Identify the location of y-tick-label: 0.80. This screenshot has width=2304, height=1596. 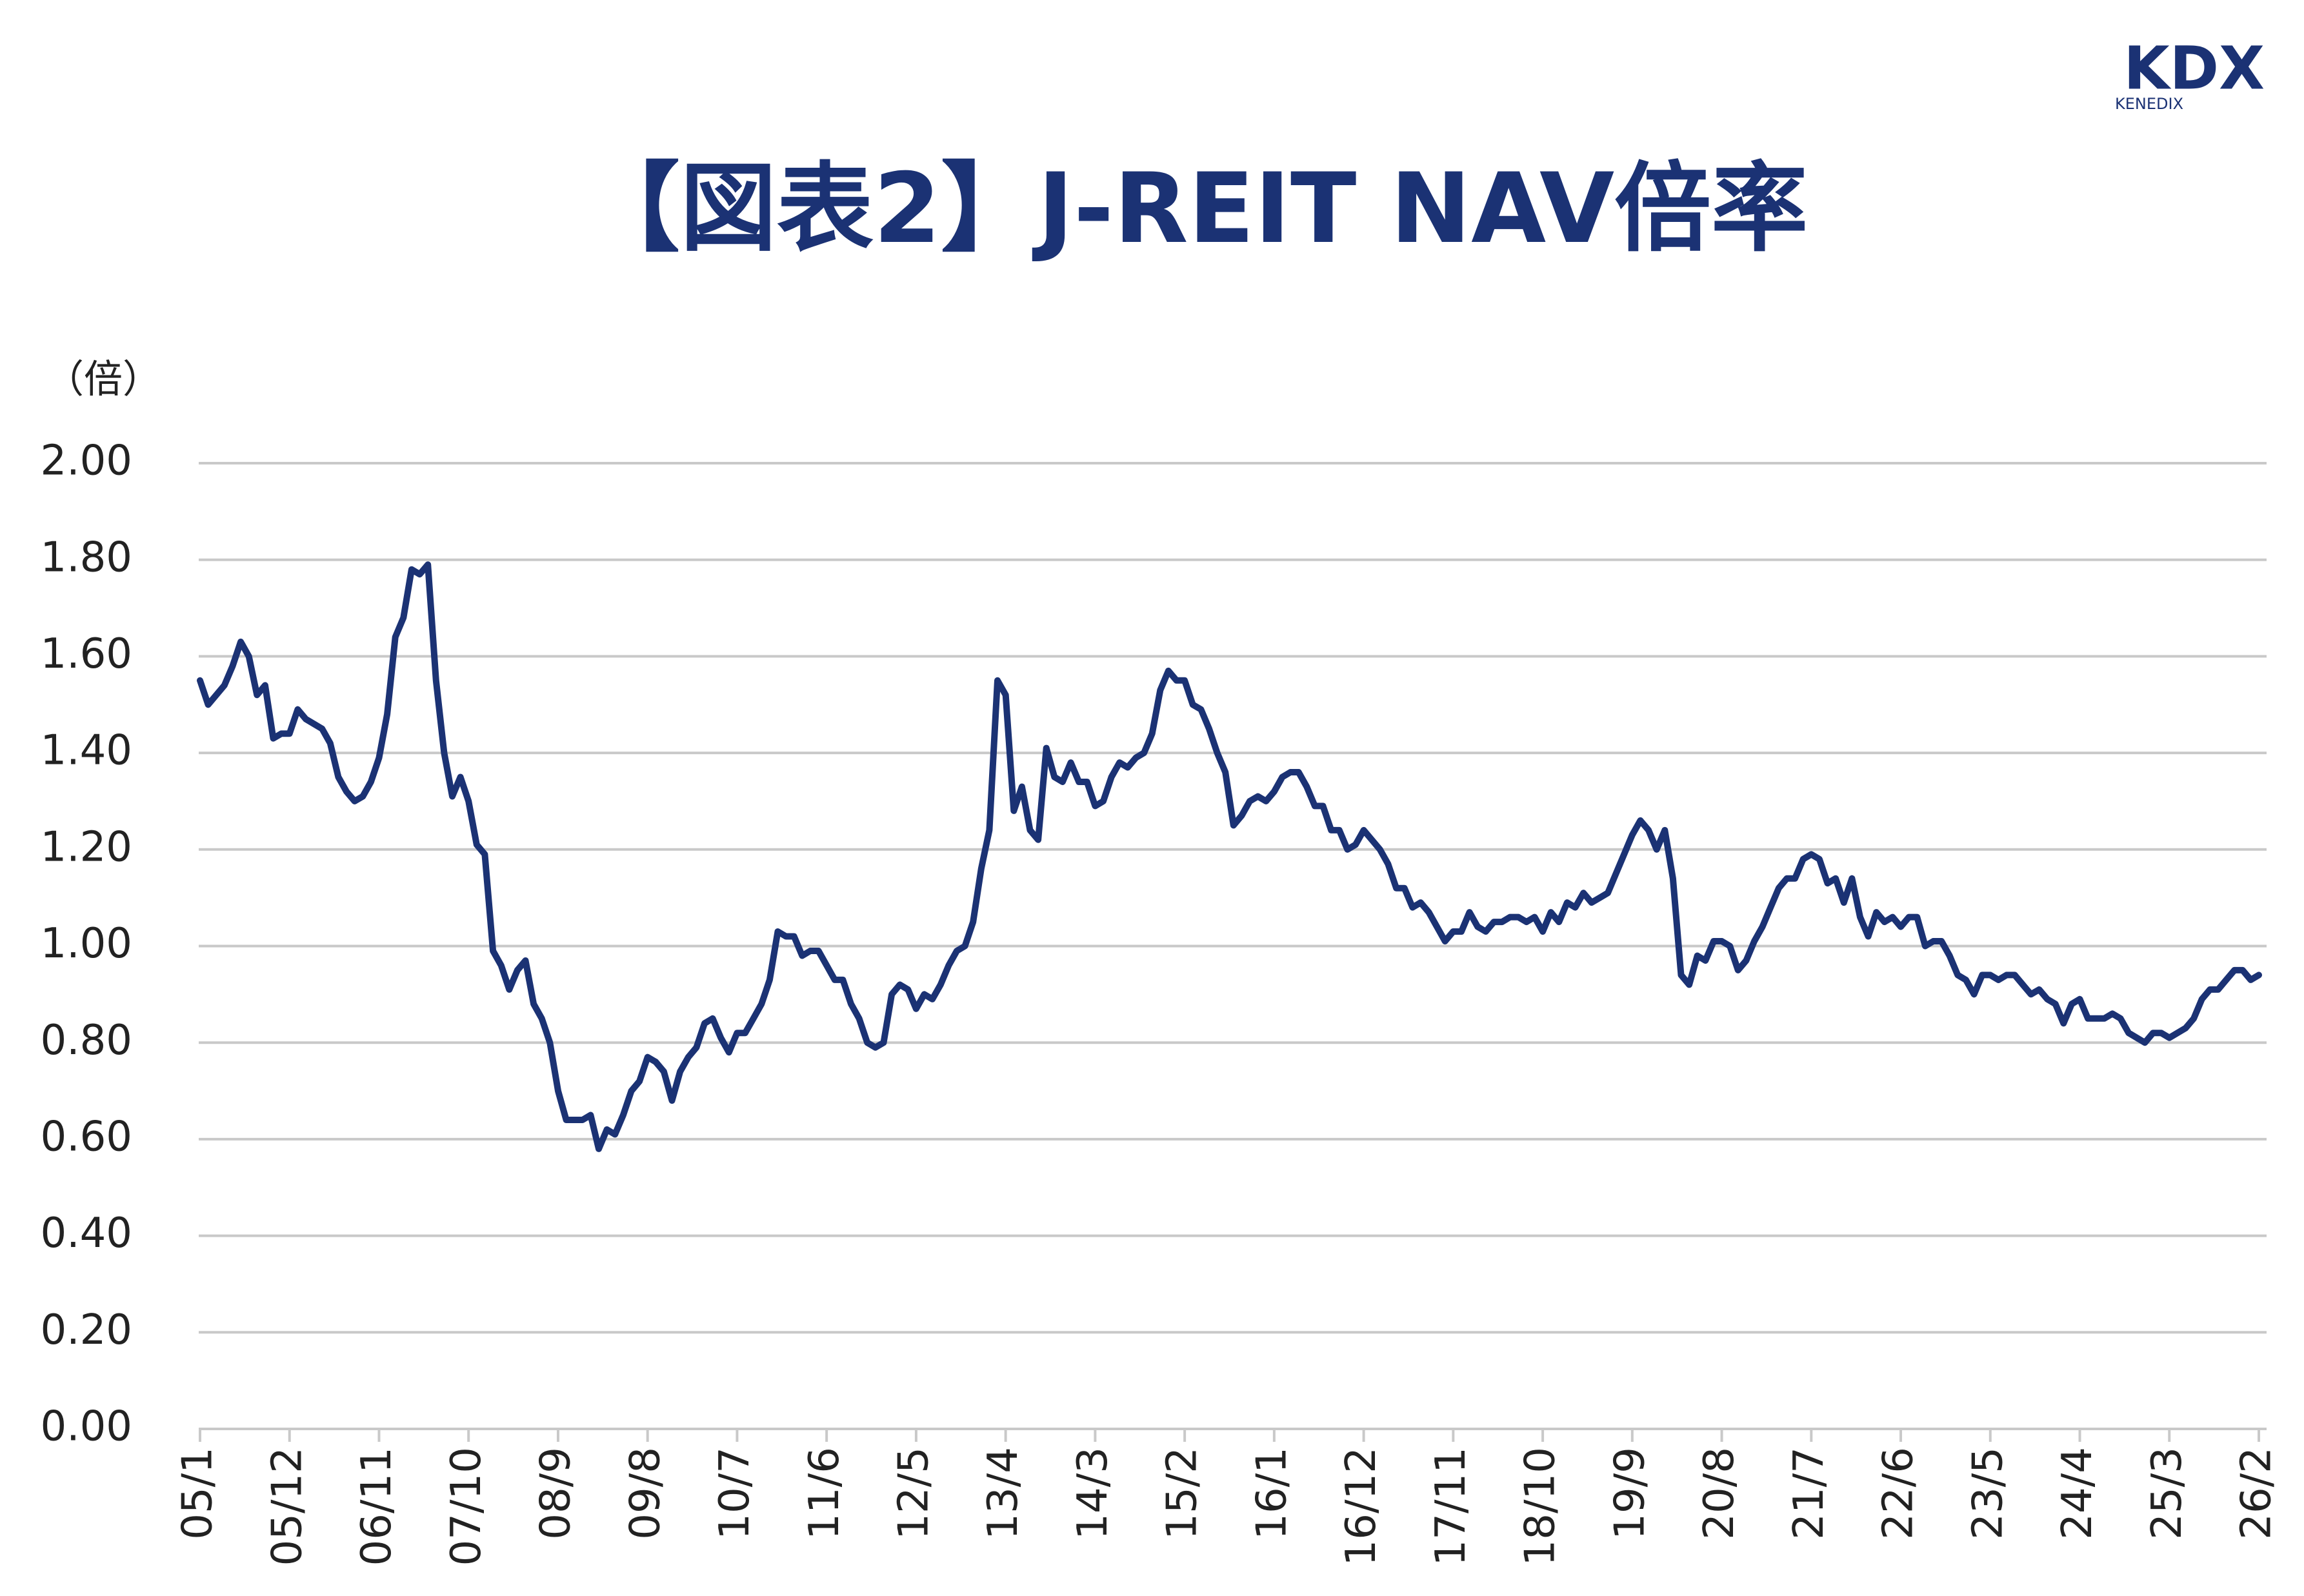
(87, 1040).